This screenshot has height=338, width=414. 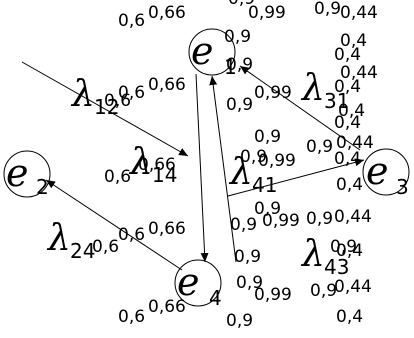 I want to click on svg-text: 24, so click(x=82, y=251).